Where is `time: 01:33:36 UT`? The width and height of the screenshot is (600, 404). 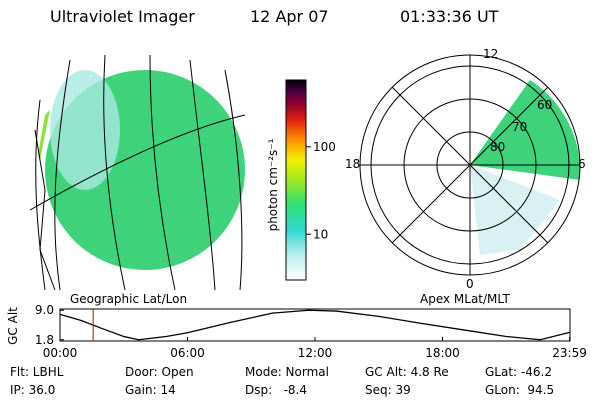
time: 01:33:36 UT is located at coordinates (449, 16).